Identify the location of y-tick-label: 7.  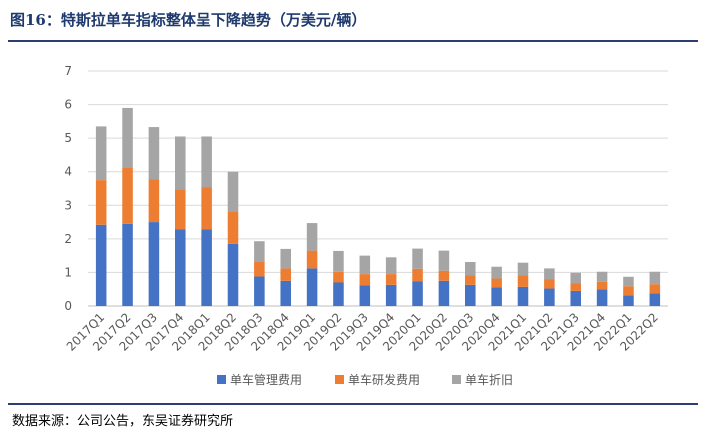
(68, 71).